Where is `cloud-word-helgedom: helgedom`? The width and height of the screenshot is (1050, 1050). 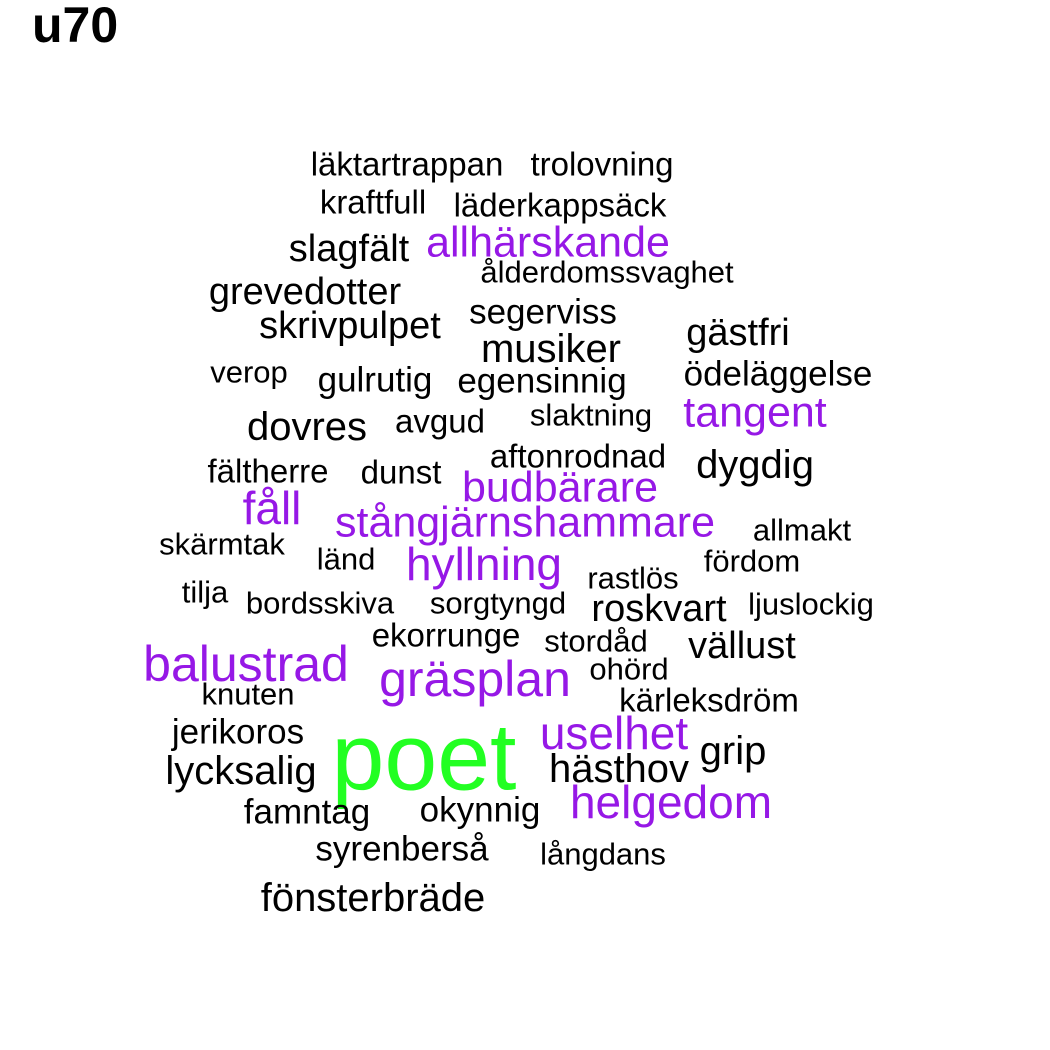
cloud-word-helgedom: helgedom is located at coordinates (671, 802).